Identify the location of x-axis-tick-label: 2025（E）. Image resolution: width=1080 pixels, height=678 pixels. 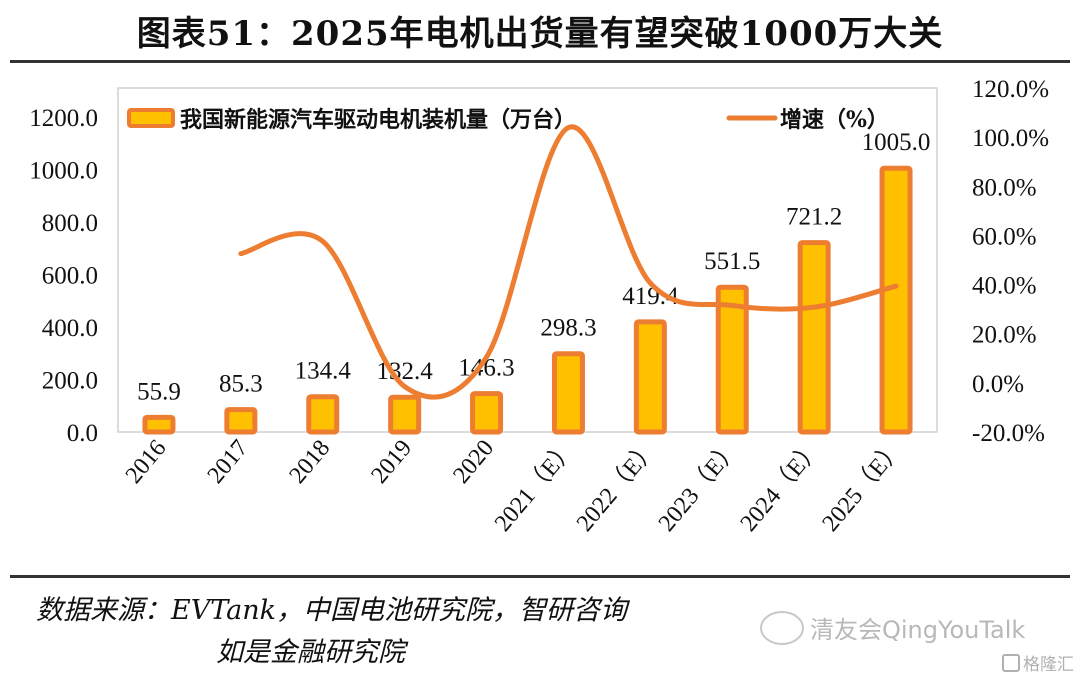
(863, 485).